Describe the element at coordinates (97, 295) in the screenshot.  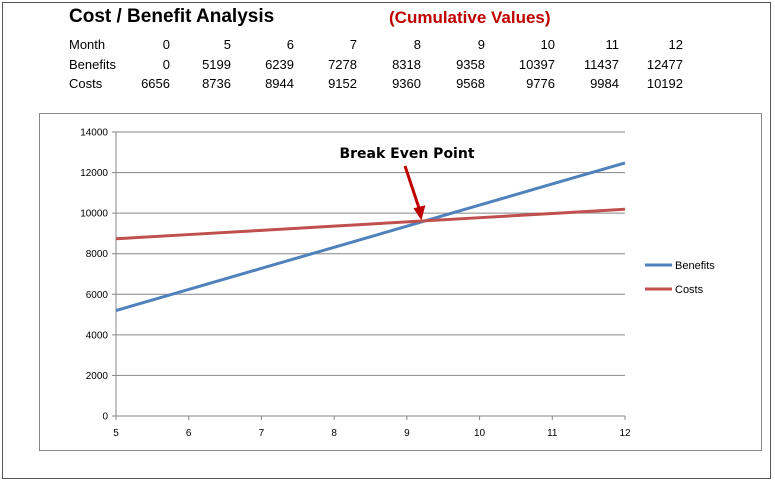
I see `y-tick-label: 6000` at that location.